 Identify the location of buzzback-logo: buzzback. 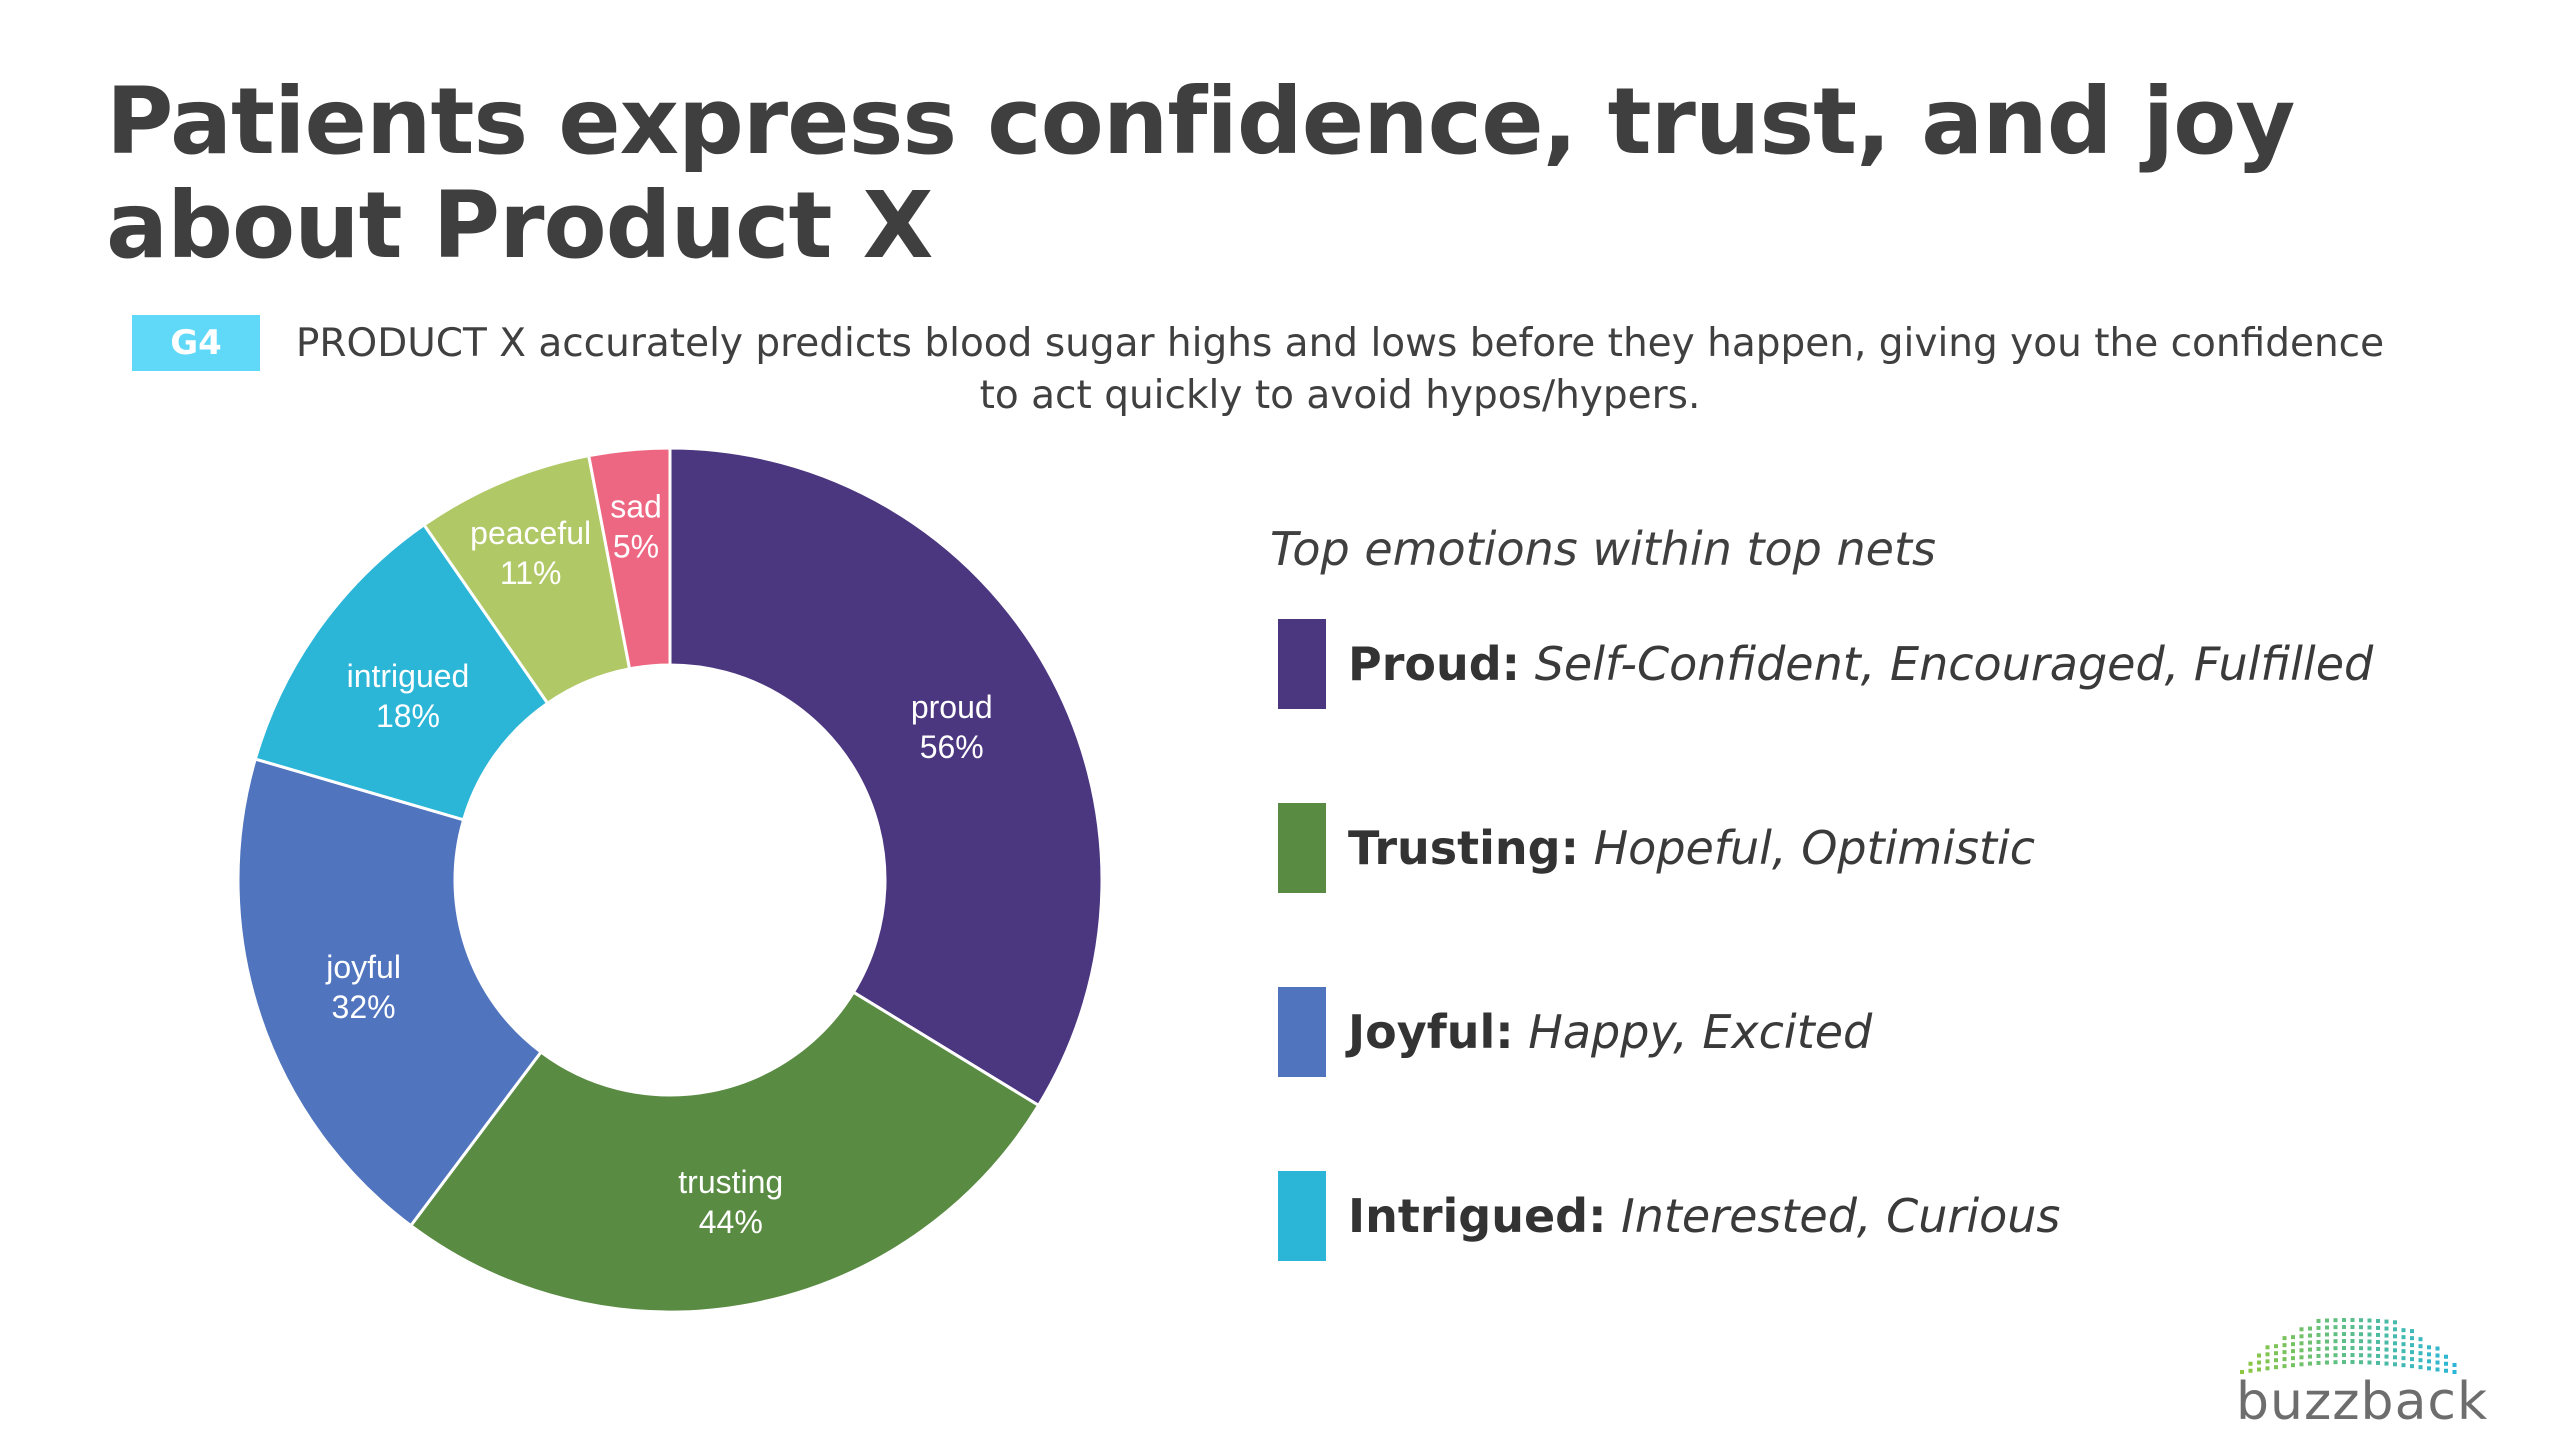
(2348, 1366).